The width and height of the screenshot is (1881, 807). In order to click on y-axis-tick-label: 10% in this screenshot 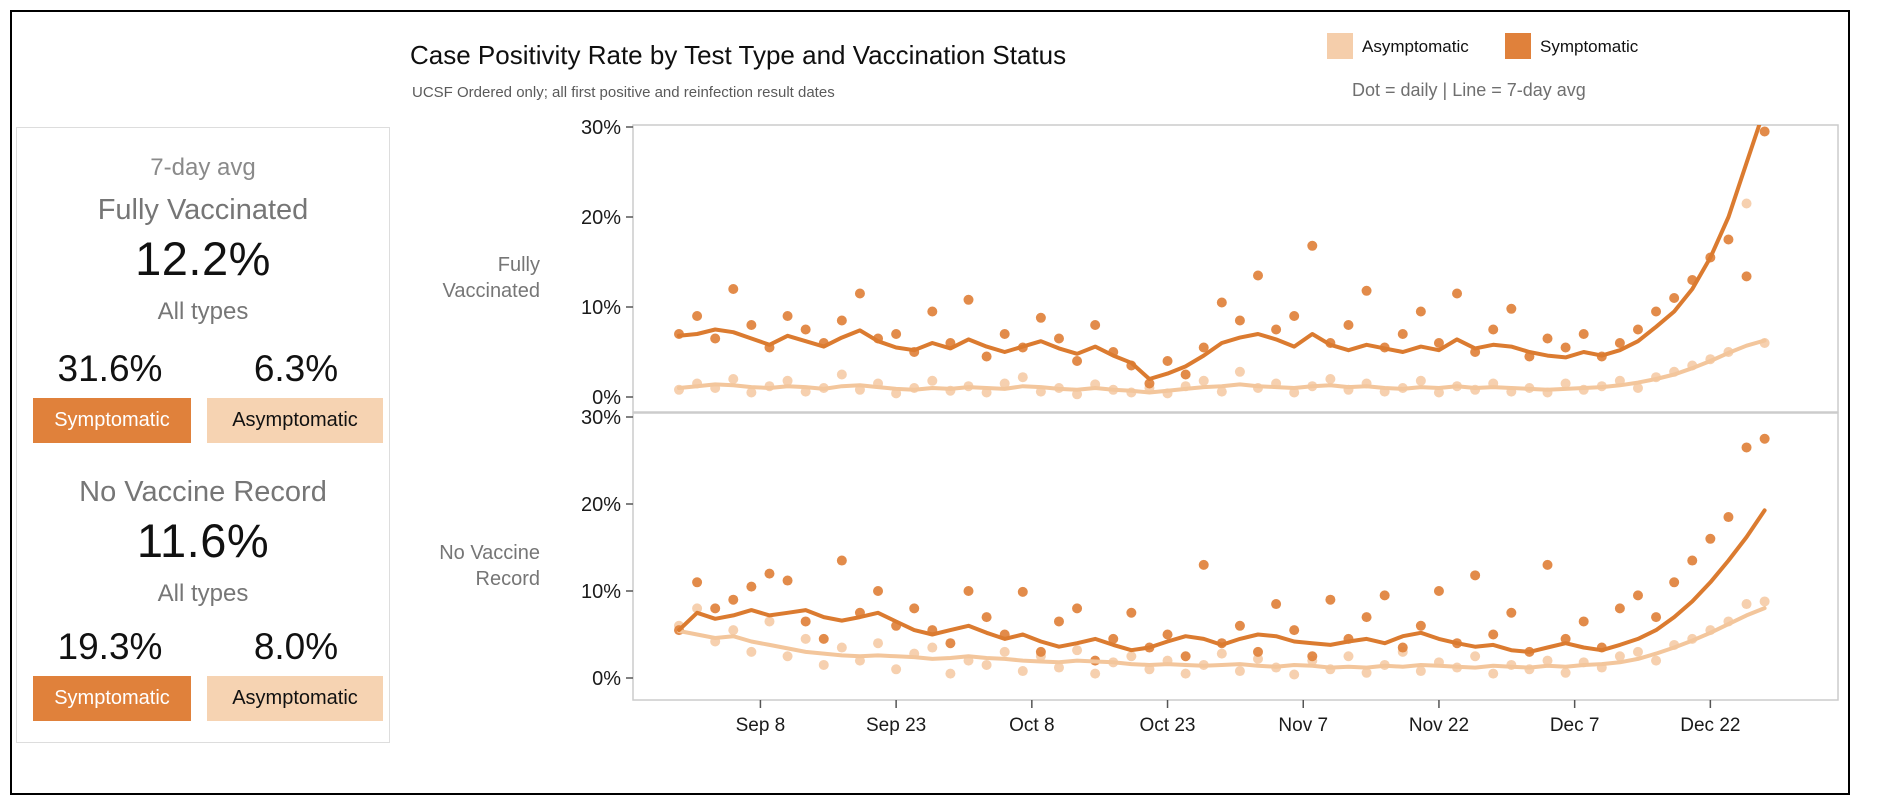, I will do `click(601, 308)`.